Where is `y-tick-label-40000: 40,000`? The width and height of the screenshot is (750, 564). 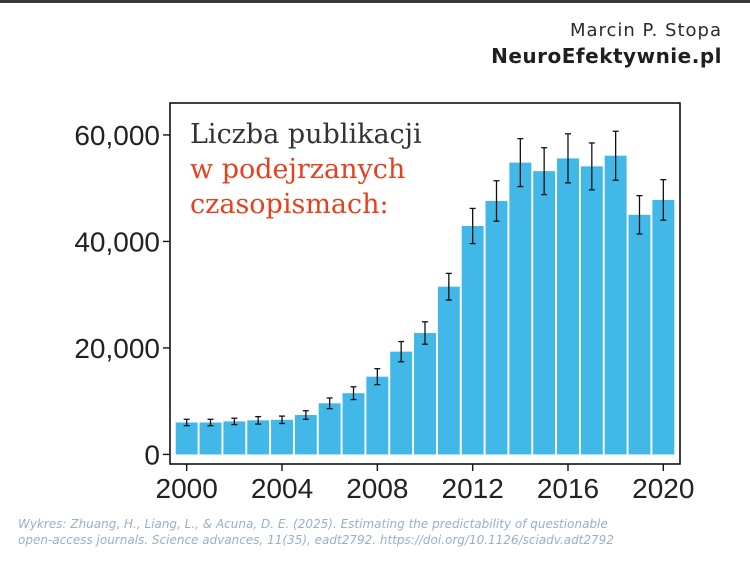
y-tick-label-40000: 40,000 is located at coordinates (117, 241).